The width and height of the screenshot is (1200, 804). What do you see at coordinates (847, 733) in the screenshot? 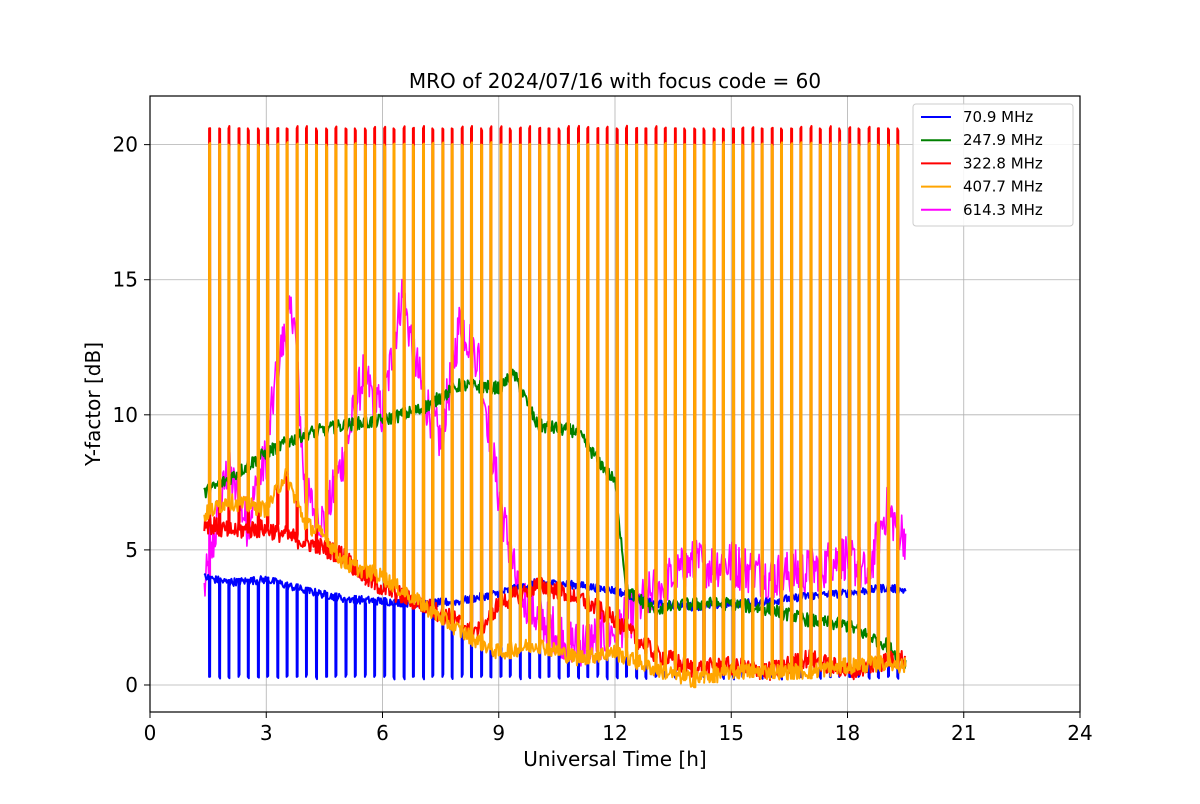
I see `x-tick-label: 18` at bounding box center [847, 733].